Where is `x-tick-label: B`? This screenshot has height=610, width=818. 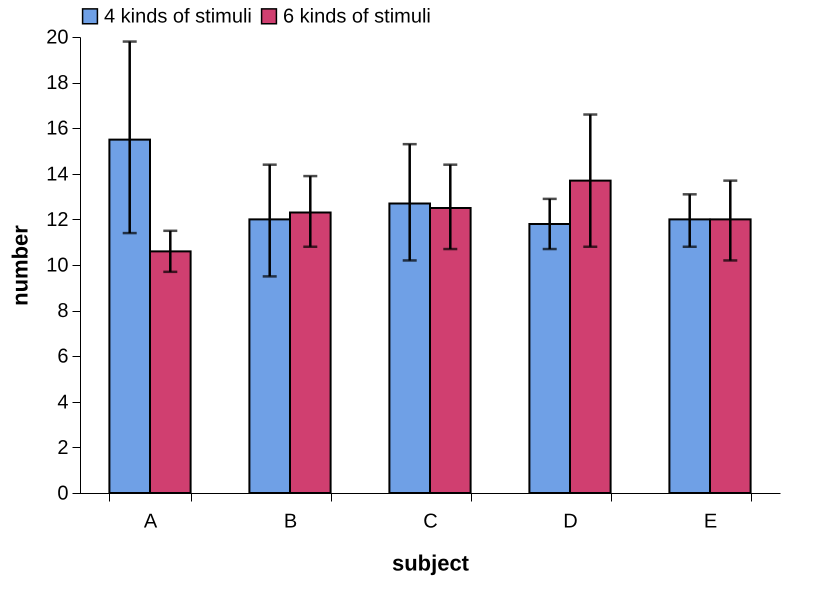 x-tick-label: B is located at coordinates (291, 521).